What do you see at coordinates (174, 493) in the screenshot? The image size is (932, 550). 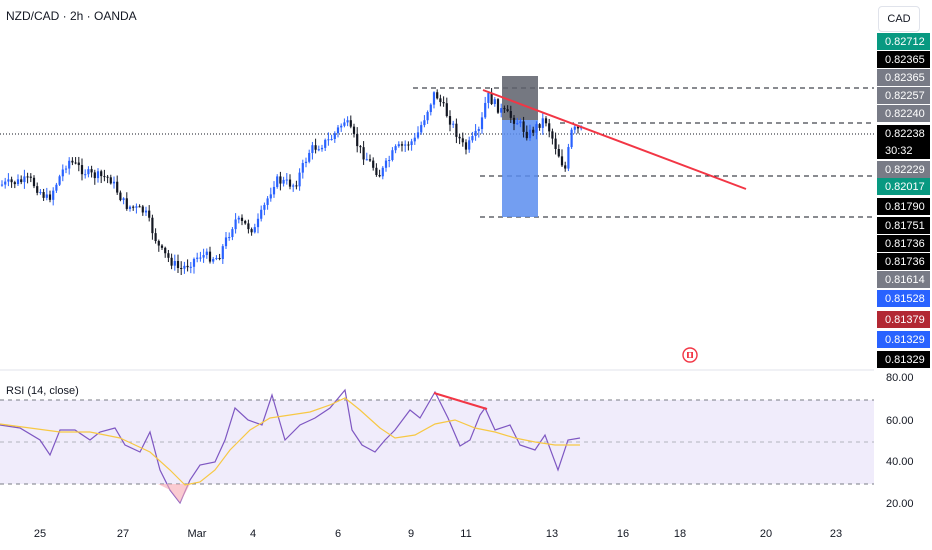 I see `rsi-oversold-fill` at bounding box center [174, 493].